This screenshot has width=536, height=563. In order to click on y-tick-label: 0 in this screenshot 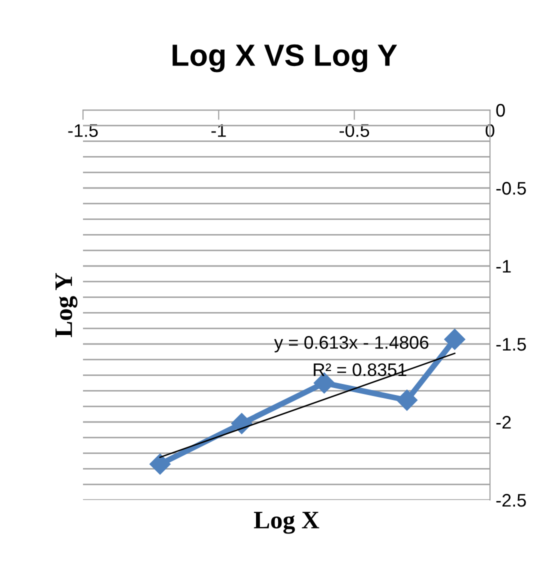, I will do `click(500, 110)`.